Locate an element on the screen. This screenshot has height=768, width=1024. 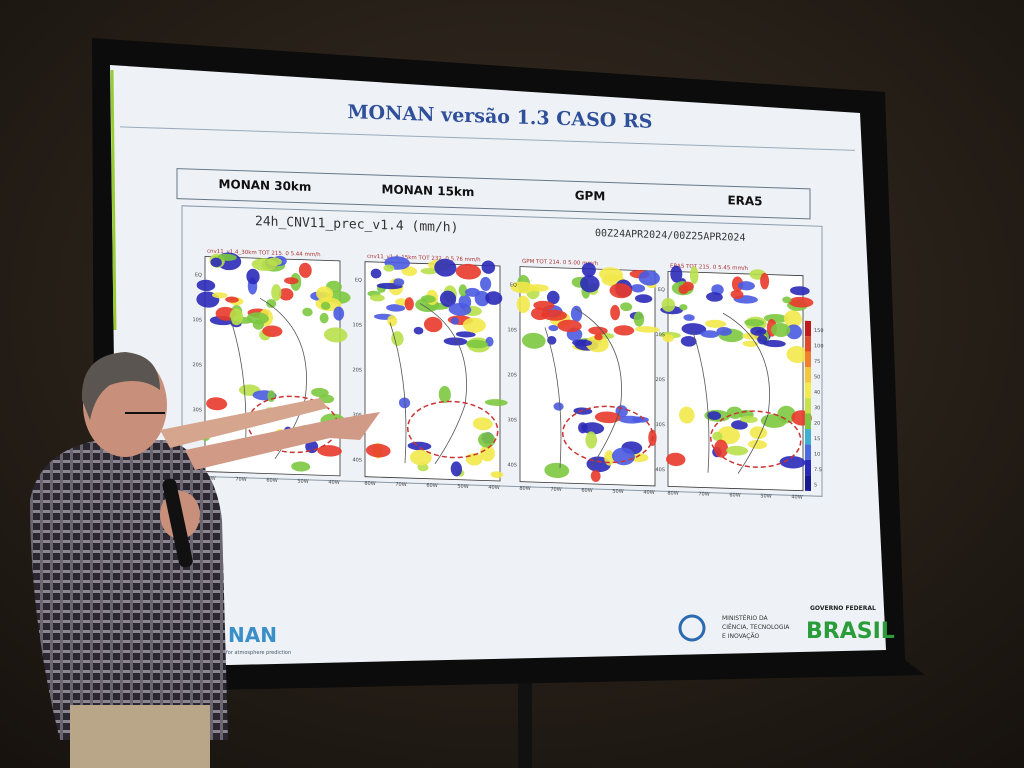
map-frame is located at coordinates (735, 381).